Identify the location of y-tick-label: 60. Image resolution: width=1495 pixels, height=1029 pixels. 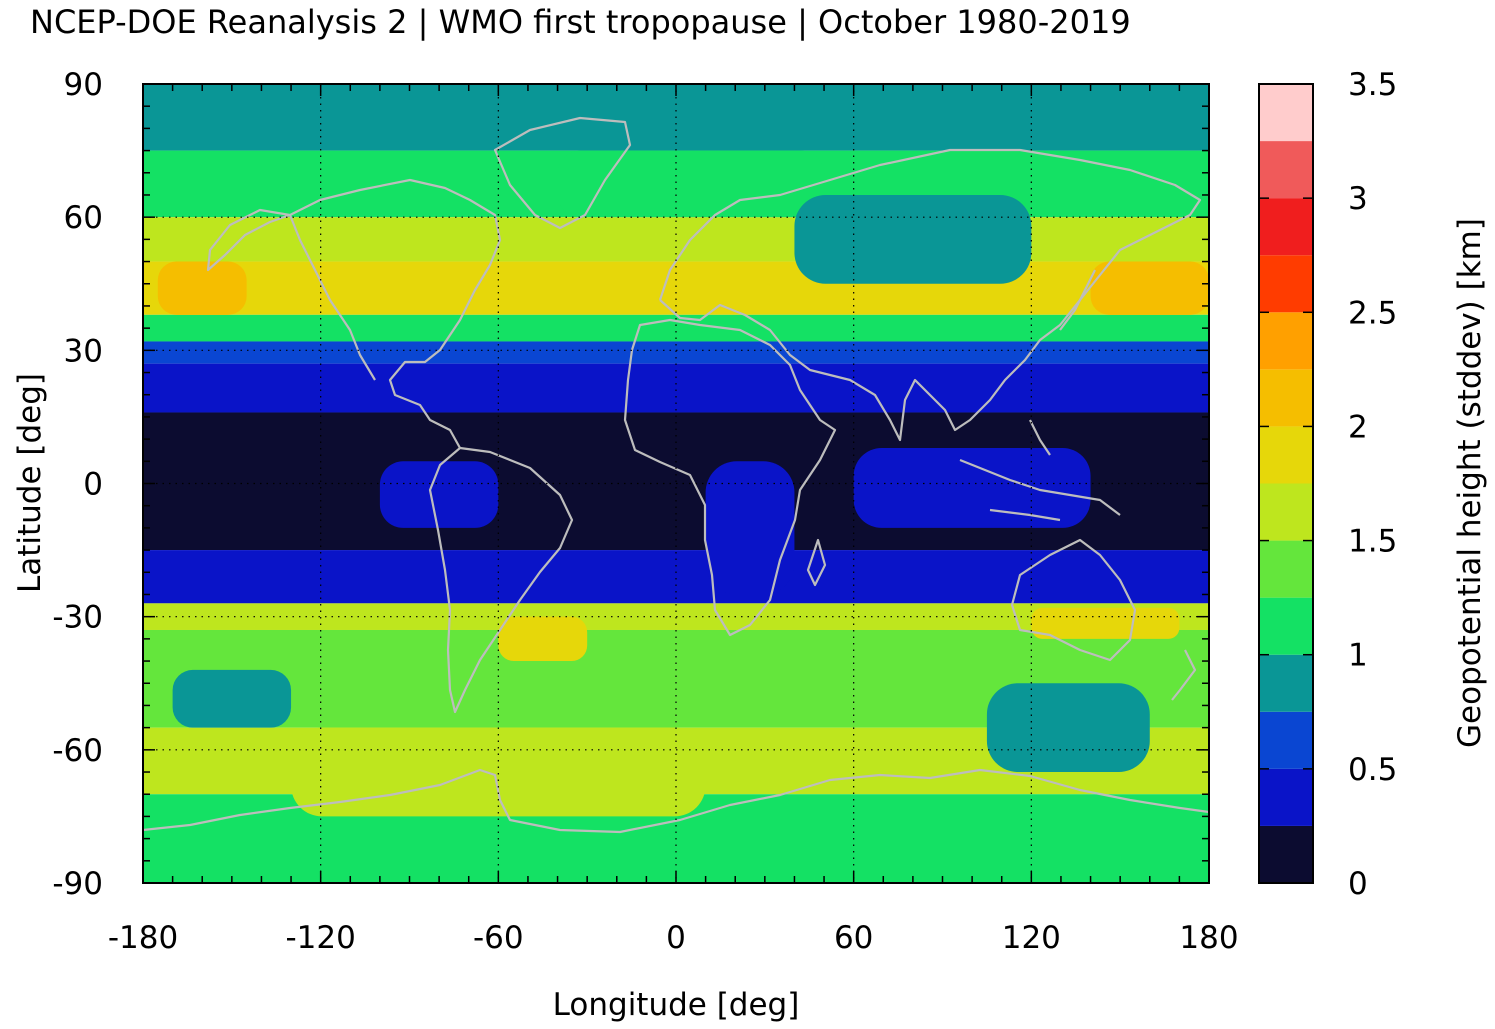
(83, 218).